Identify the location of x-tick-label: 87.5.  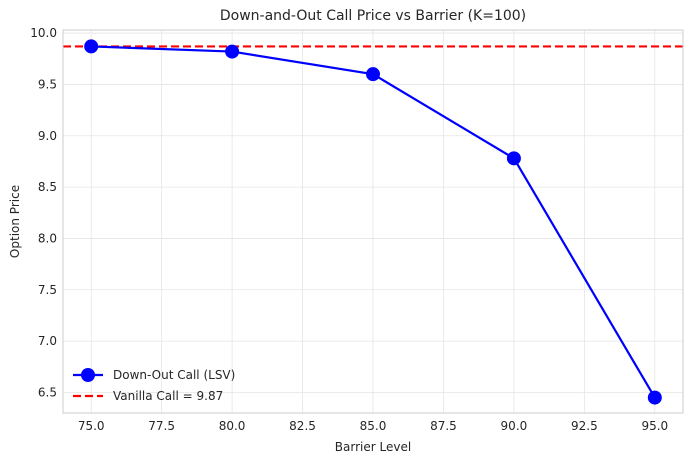
(443, 426).